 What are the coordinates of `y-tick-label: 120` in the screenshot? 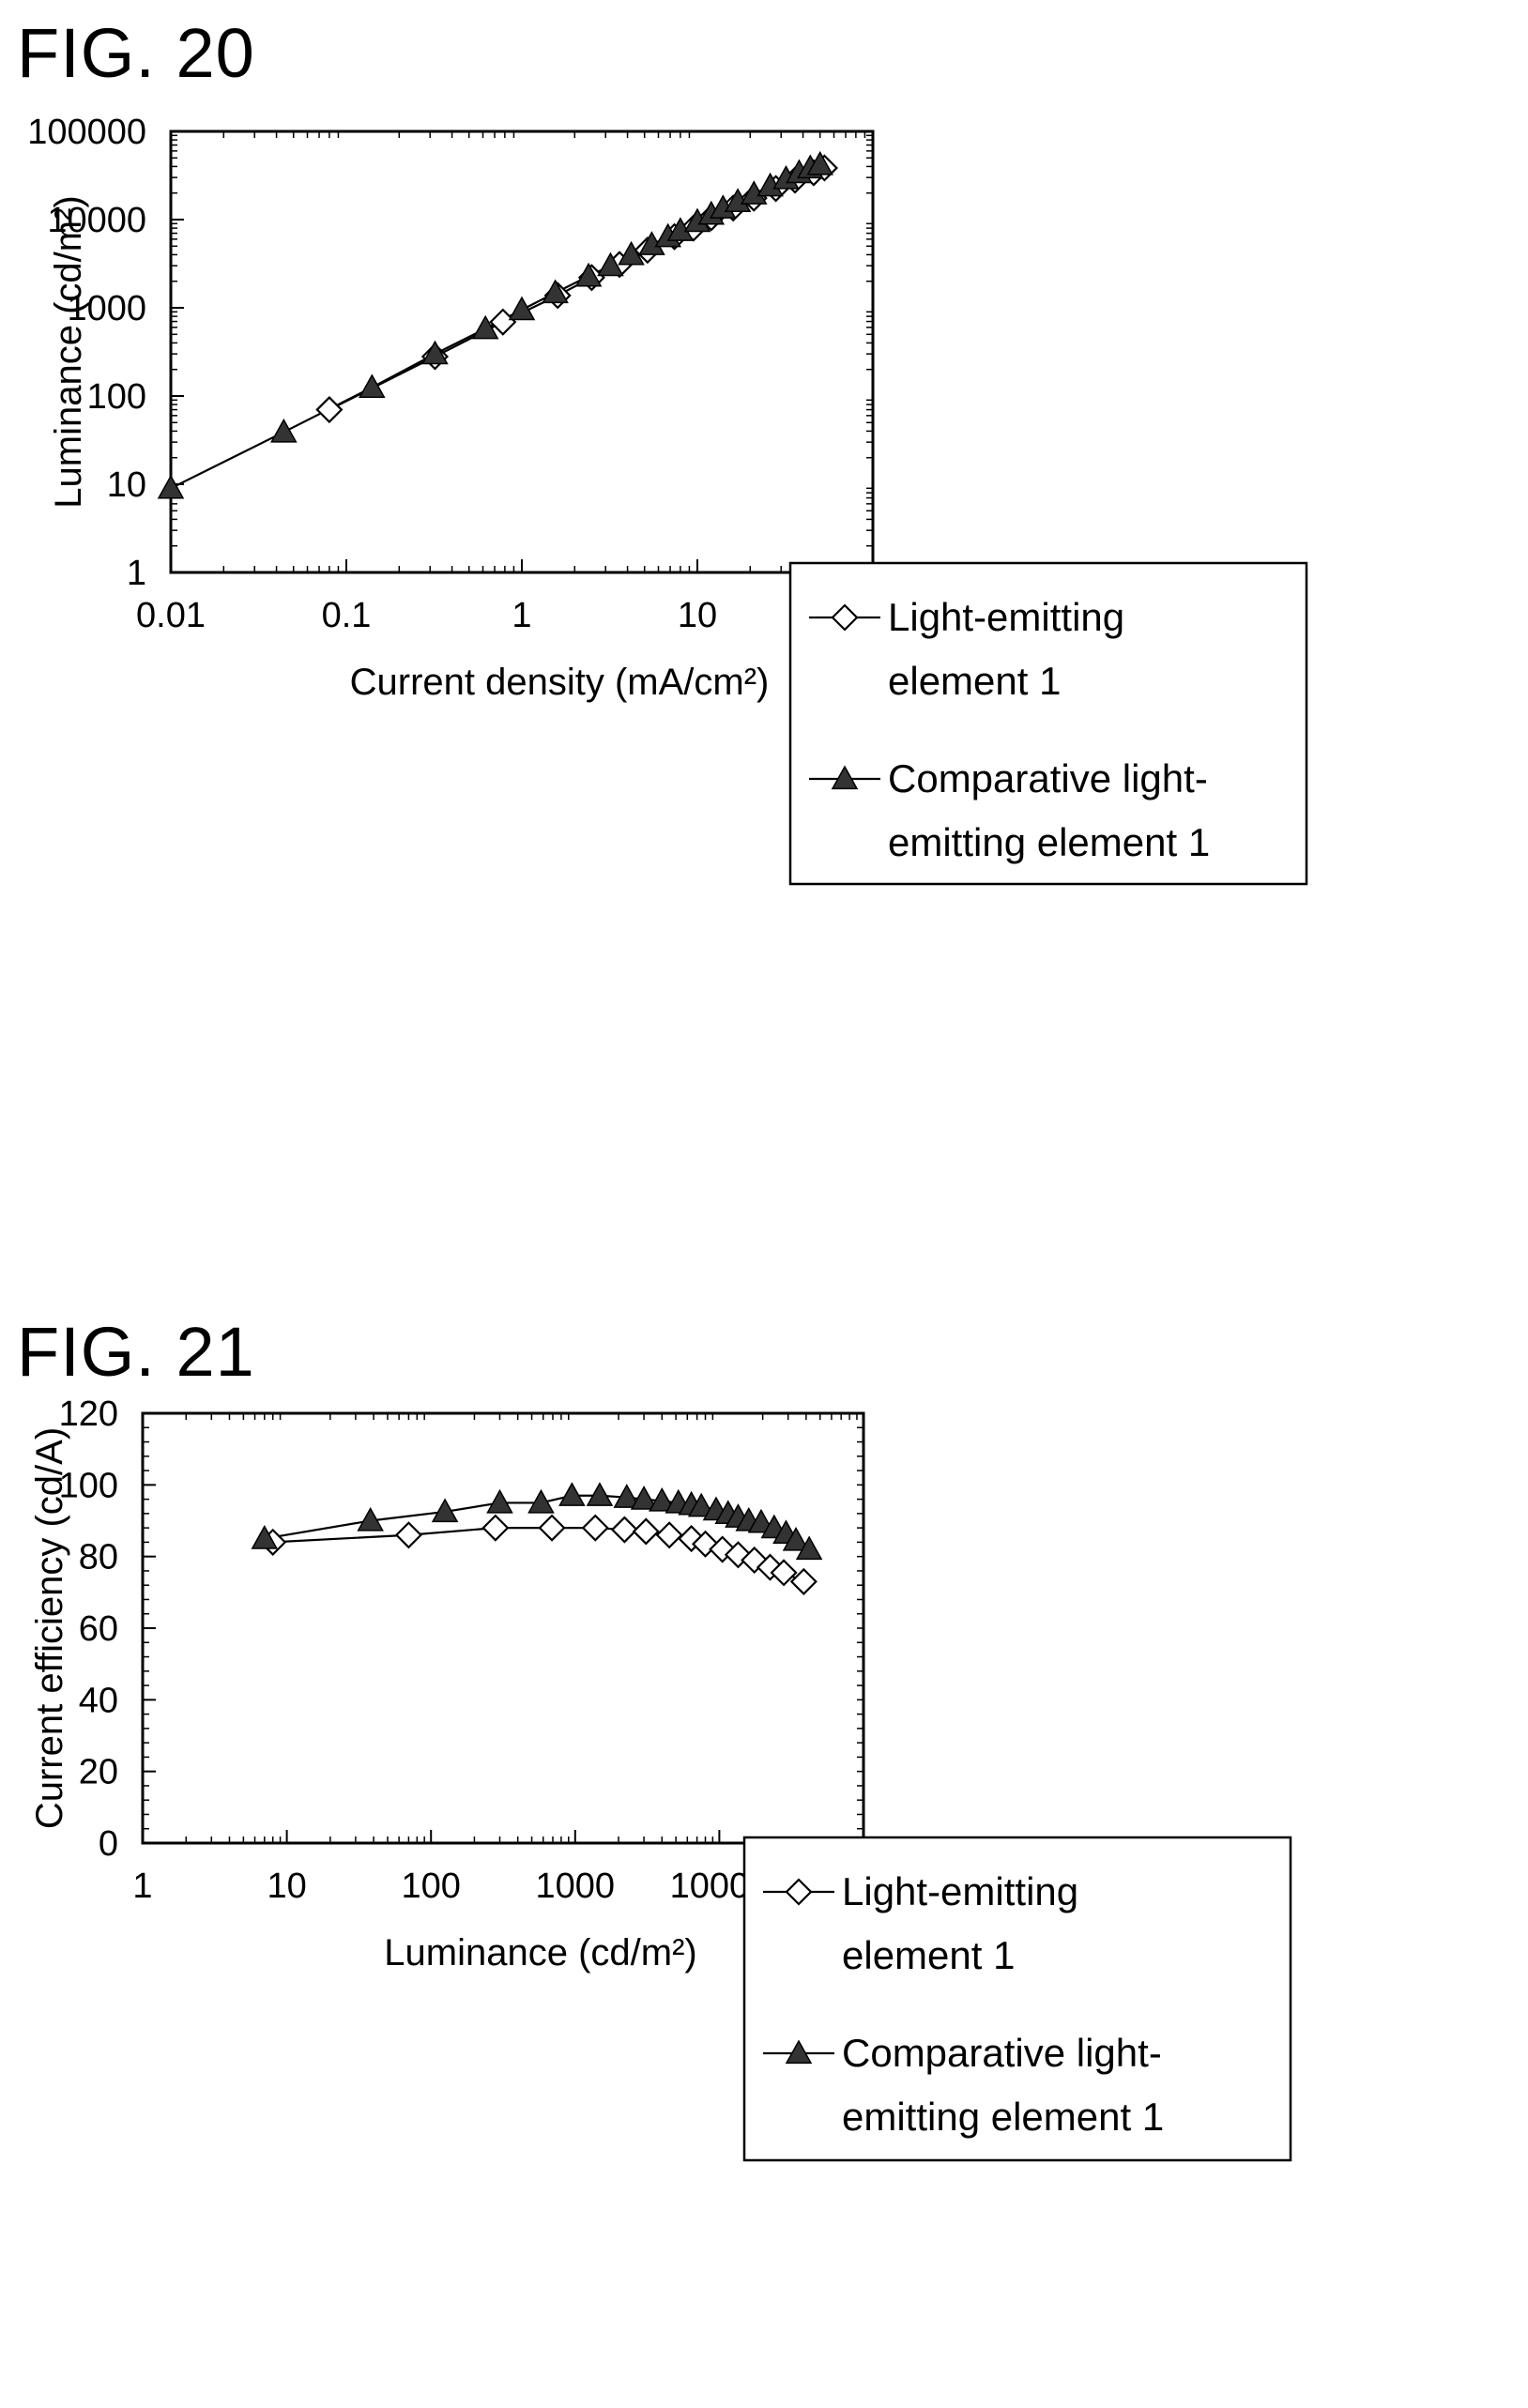 It's located at (88, 1414).